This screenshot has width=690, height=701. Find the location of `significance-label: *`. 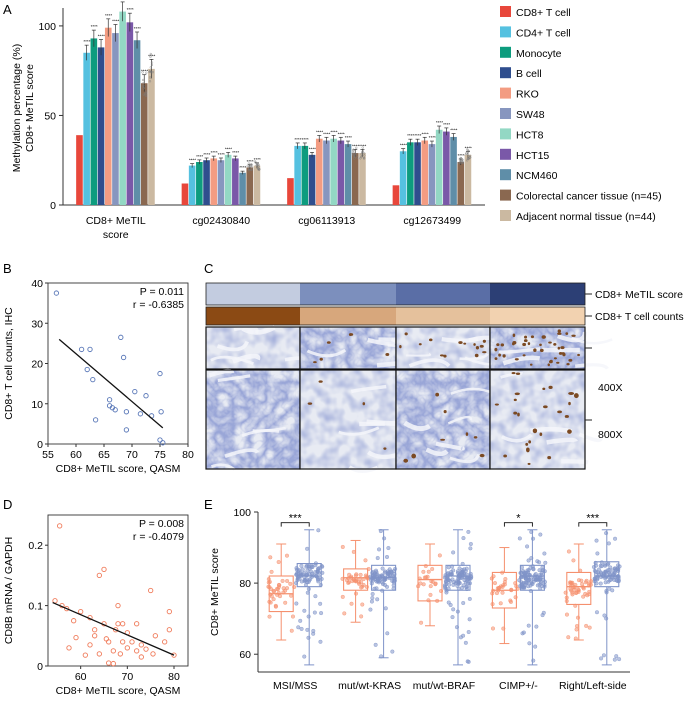

significance-label: * is located at coordinates (518, 519).